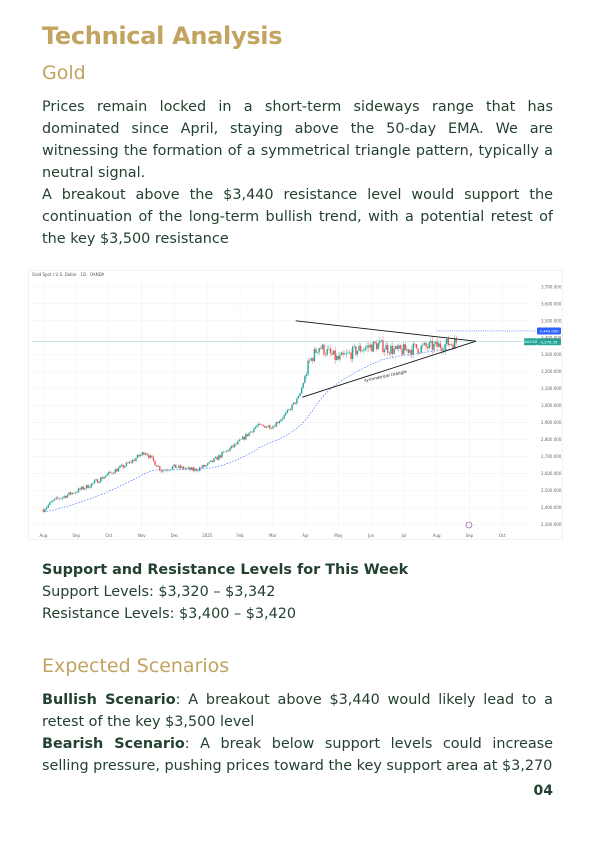  What do you see at coordinates (551, 354) in the screenshot?
I see `y-tick-label: 3,300.000` at bounding box center [551, 354].